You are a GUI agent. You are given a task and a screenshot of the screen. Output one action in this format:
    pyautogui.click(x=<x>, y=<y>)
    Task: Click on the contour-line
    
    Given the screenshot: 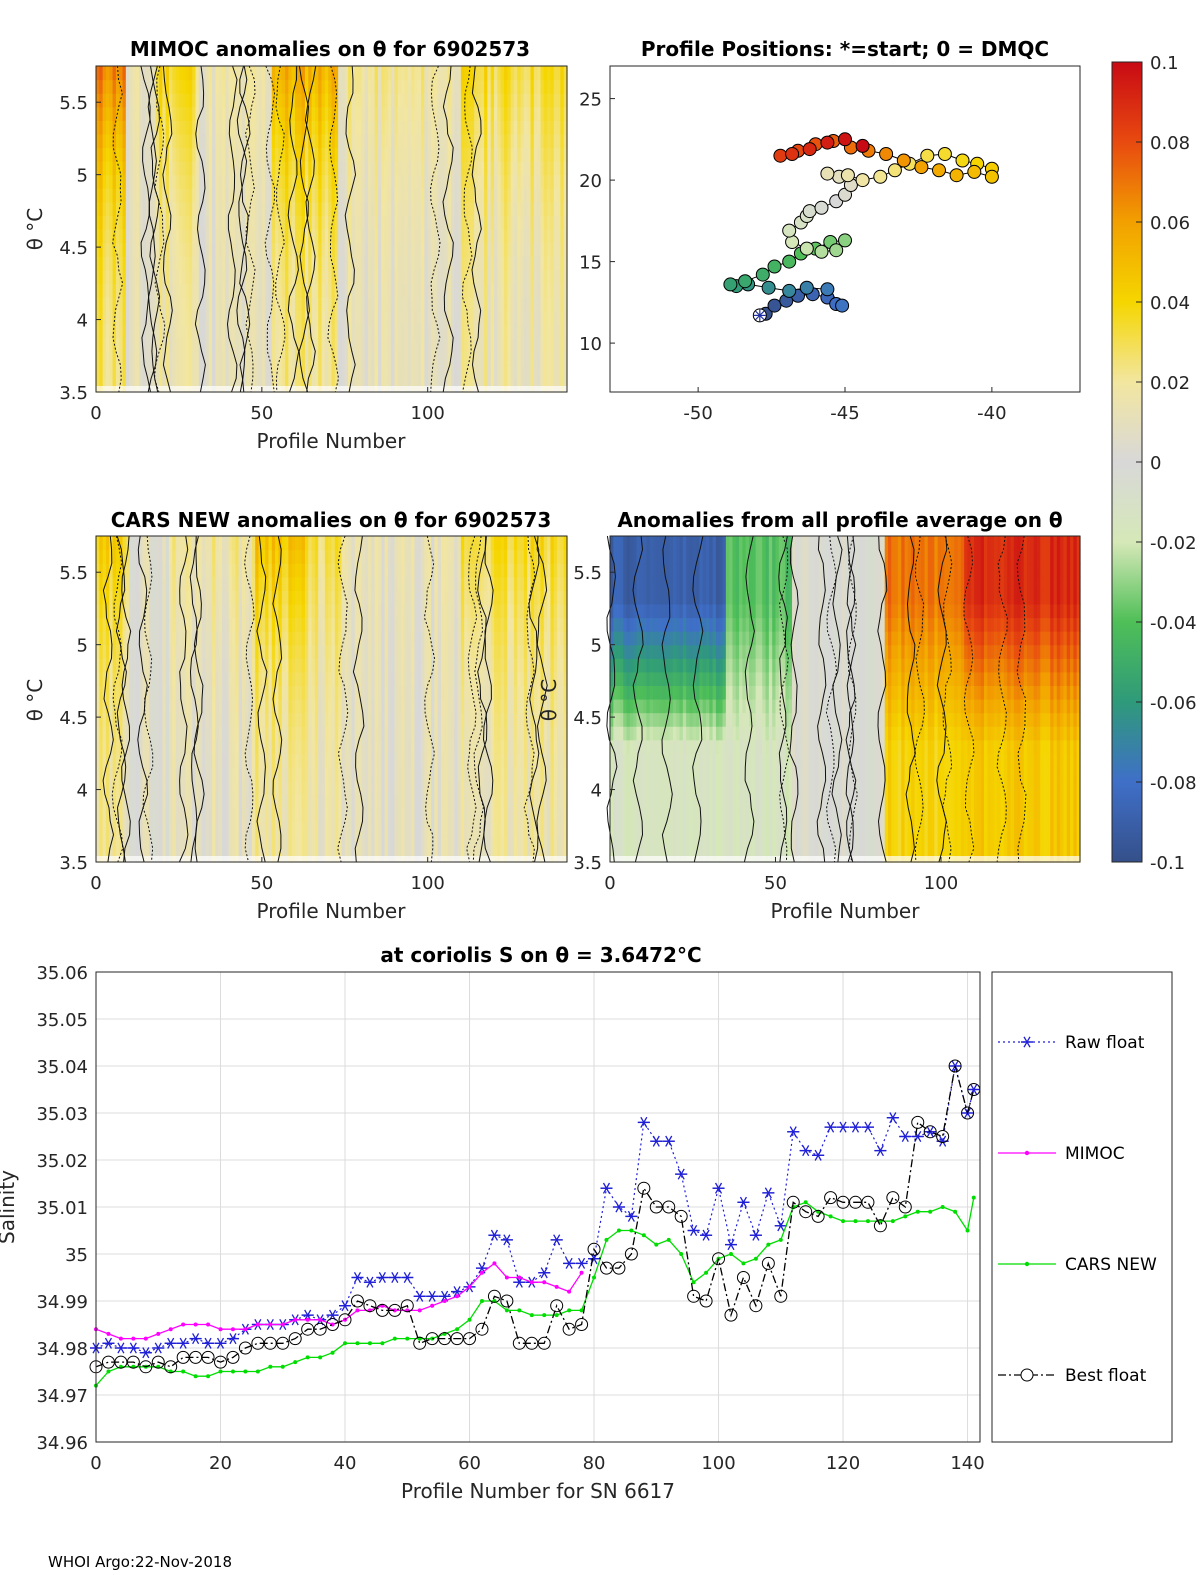 What is the action you would take?
    pyautogui.click(x=333, y=229)
    